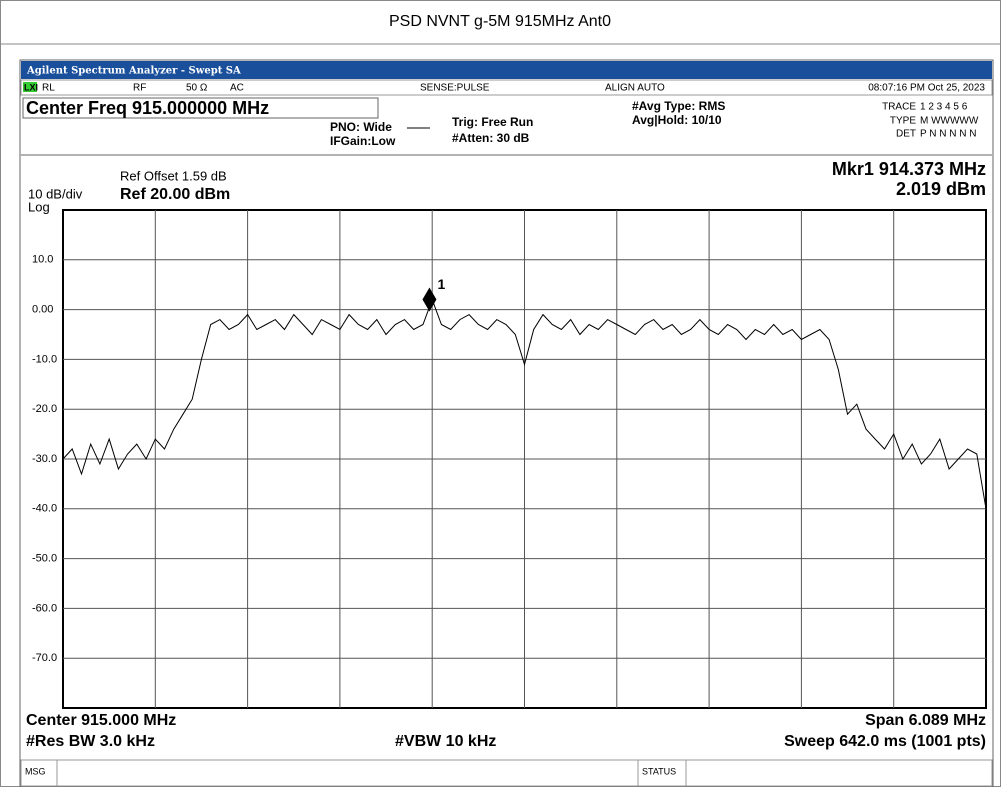 The height and width of the screenshot is (787, 1001). What do you see at coordinates (455, 88) in the screenshot?
I see `sense: SENSE:PULSE` at bounding box center [455, 88].